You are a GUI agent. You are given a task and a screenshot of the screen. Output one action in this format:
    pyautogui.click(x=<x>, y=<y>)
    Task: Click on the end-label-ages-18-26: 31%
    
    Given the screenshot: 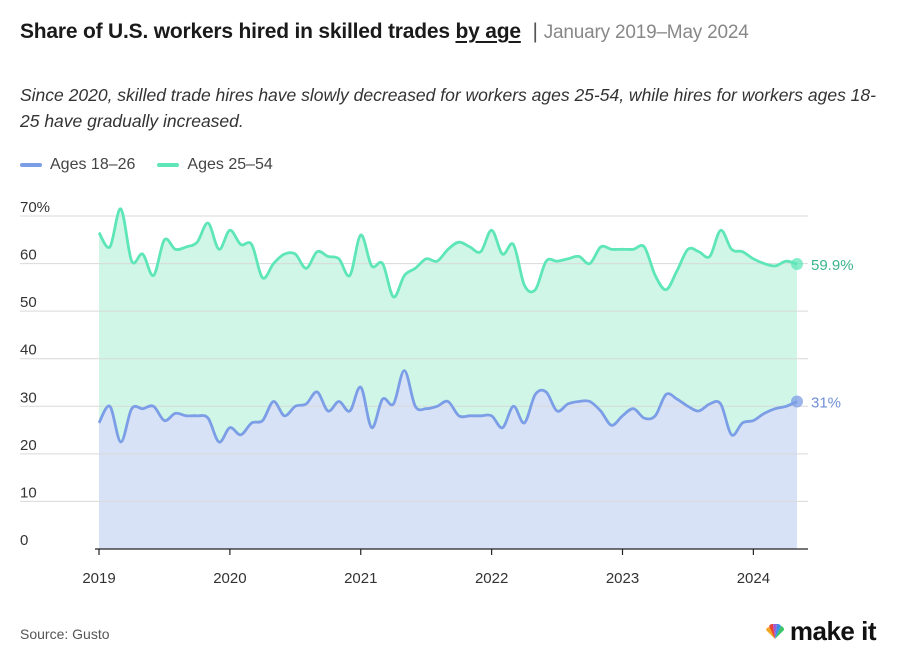 What is the action you would take?
    pyautogui.click(x=826, y=403)
    